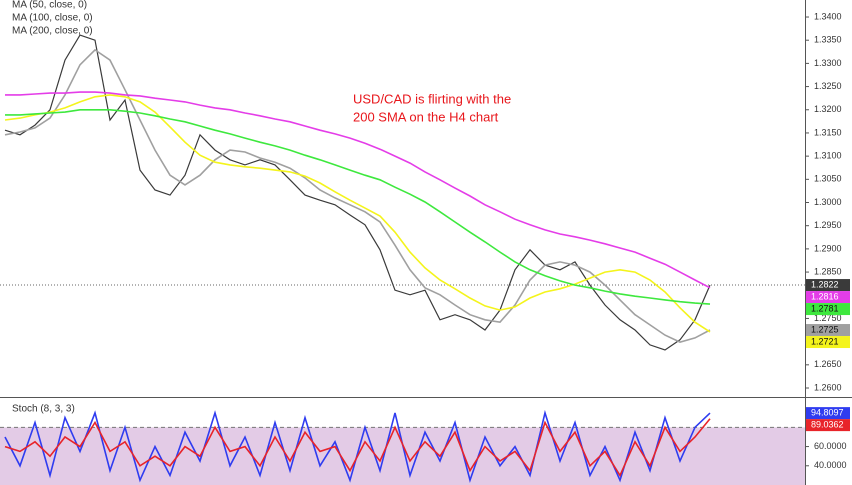 This screenshot has width=852, height=485. Describe the element at coordinates (828, 109) in the screenshot. I see `y-tick-label: 1.3200` at that location.